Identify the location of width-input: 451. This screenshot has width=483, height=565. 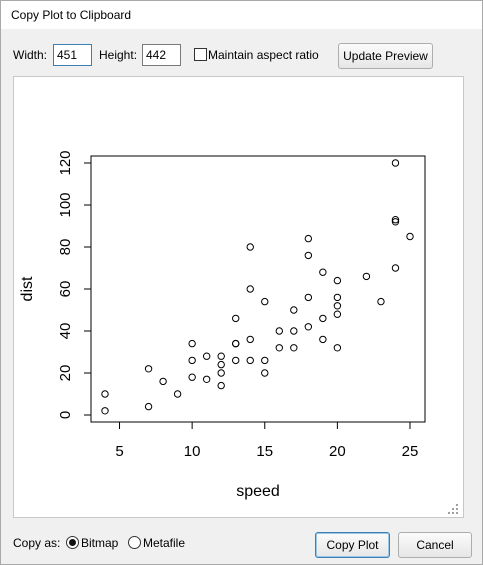
(72, 55).